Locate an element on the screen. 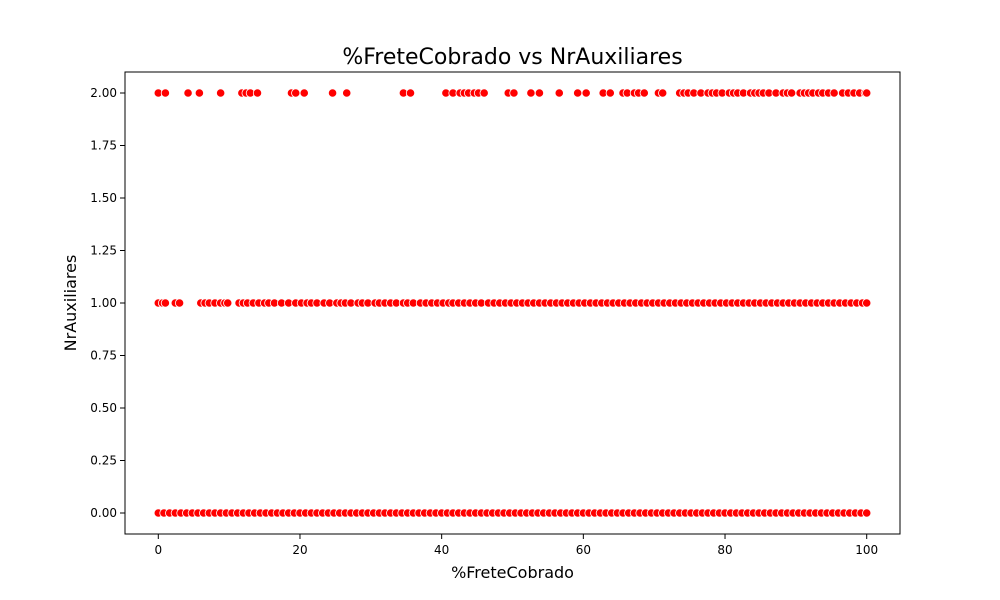 The height and width of the screenshot is (600, 1000). chart-title: %FreteCobrado vs NrAuxiliares is located at coordinates (512, 57).